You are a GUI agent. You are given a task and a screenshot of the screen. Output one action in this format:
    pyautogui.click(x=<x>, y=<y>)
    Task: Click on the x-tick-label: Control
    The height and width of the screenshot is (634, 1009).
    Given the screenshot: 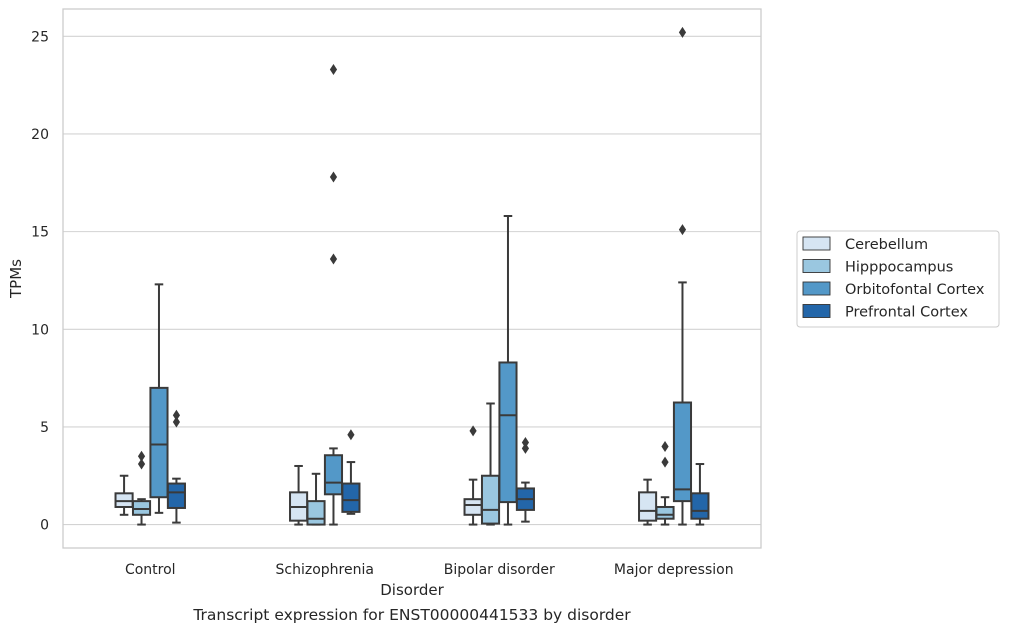 What is the action you would take?
    pyautogui.click(x=150, y=570)
    